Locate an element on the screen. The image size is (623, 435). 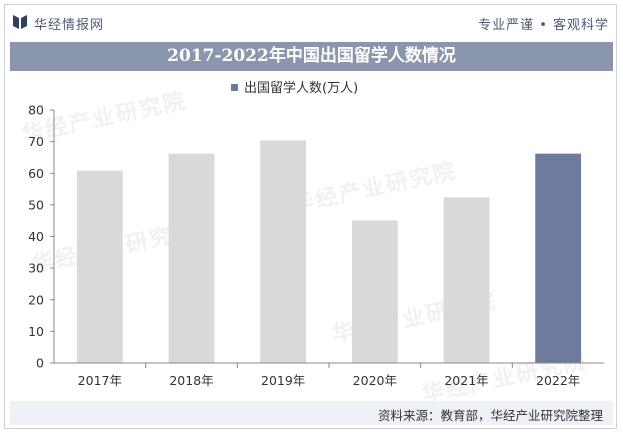
tagline: 专业严谨 • 客观科学 is located at coordinates (543, 25).